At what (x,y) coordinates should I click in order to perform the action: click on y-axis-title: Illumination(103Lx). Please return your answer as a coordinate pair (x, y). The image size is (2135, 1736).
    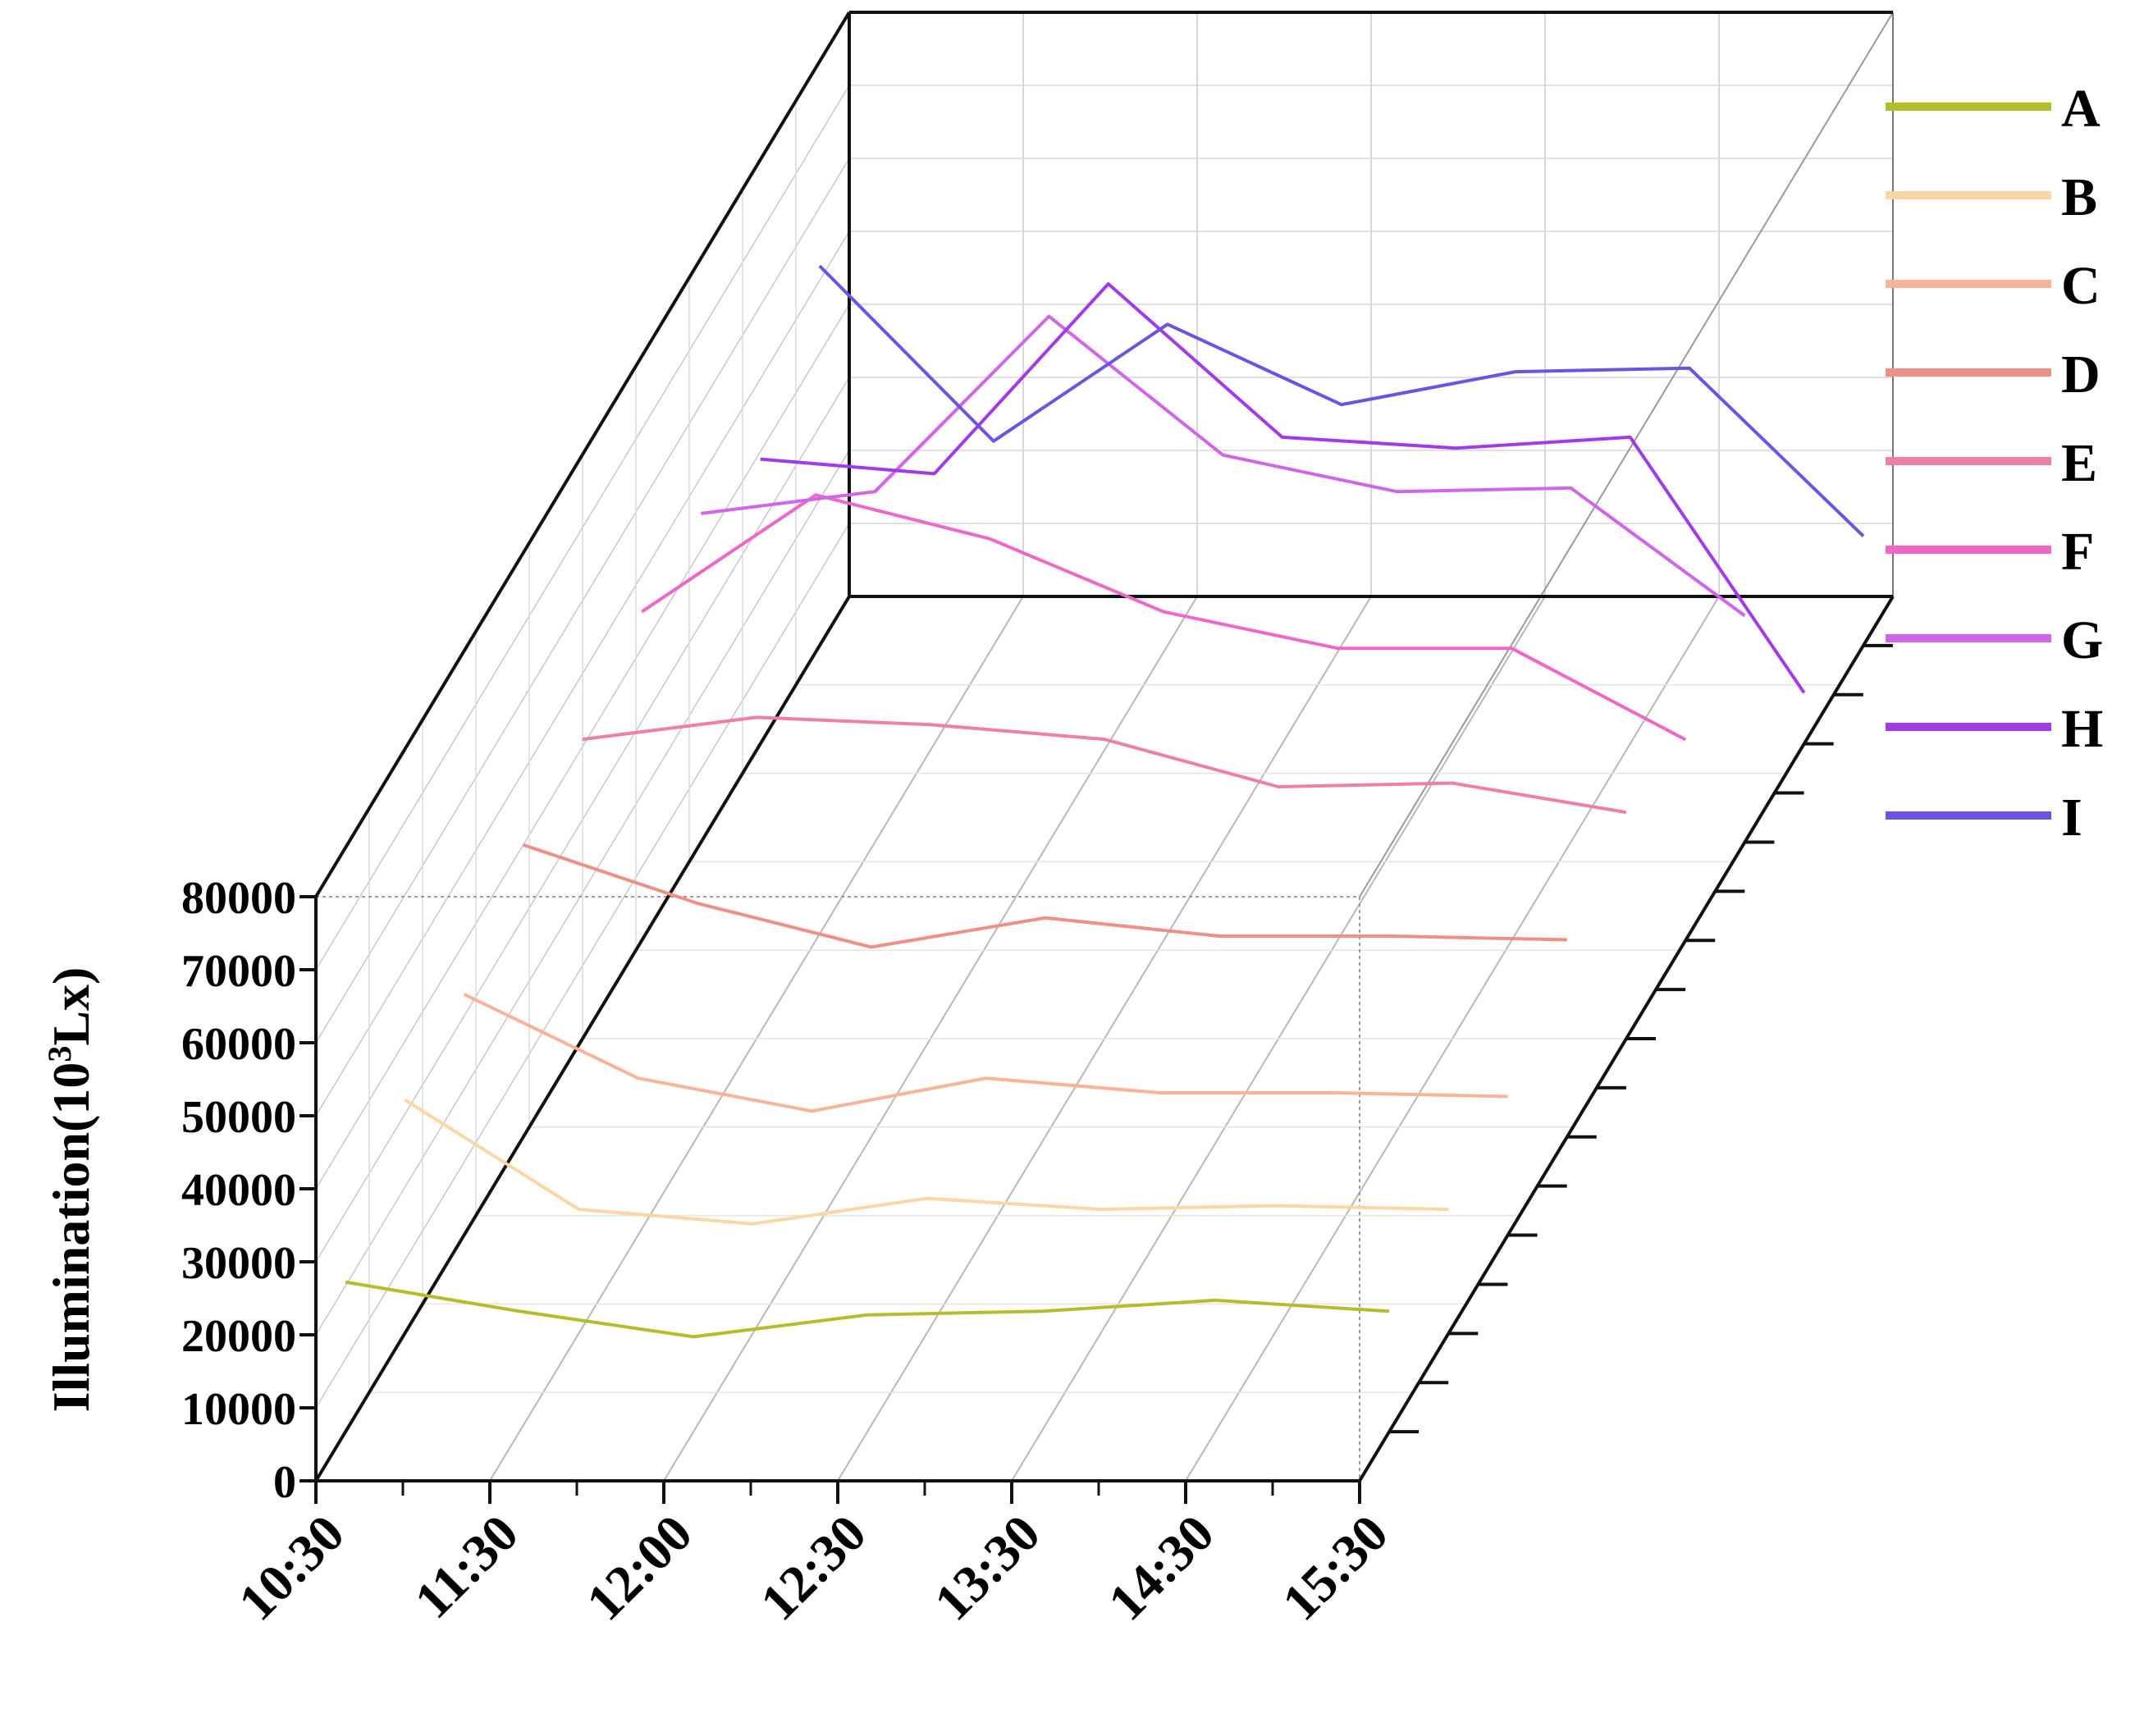
    Looking at the image, I should click on (71, 1190).